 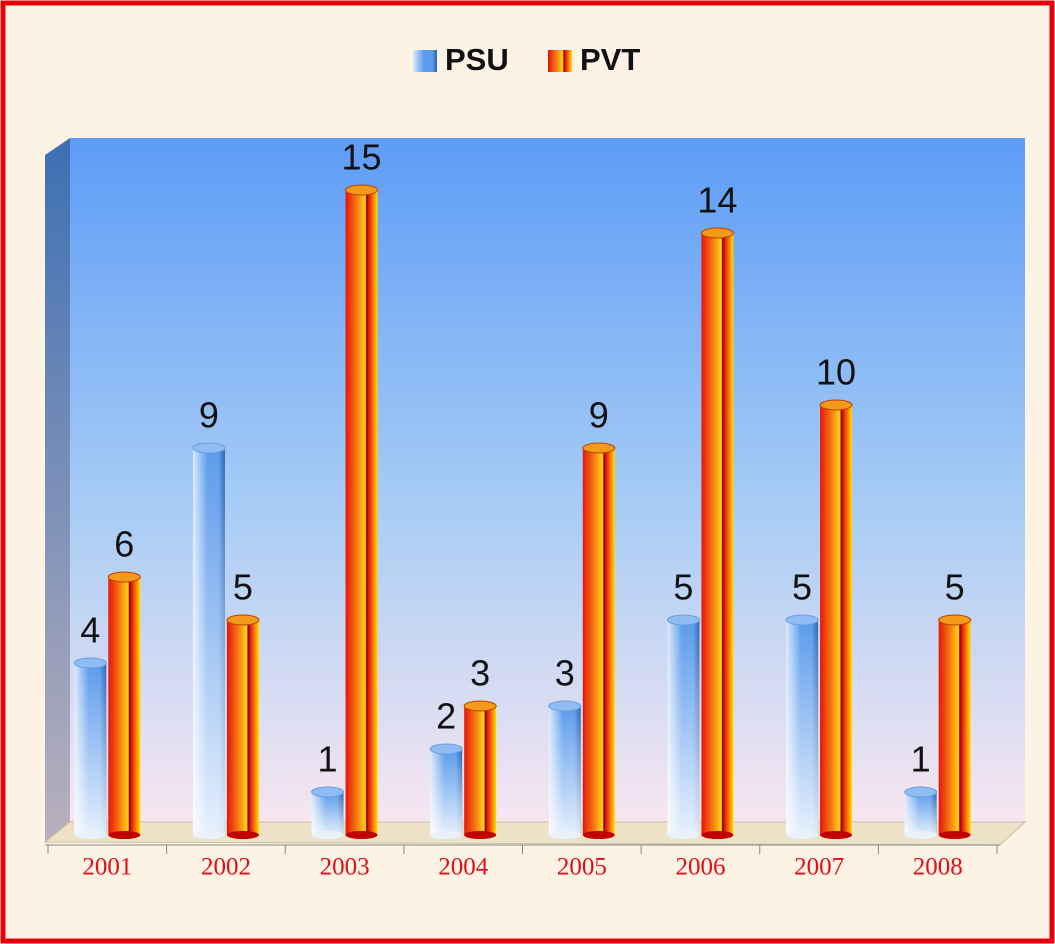 What do you see at coordinates (90, 630) in the screenshot?
I see `data-label: 4` at bounding box center [90, 630].